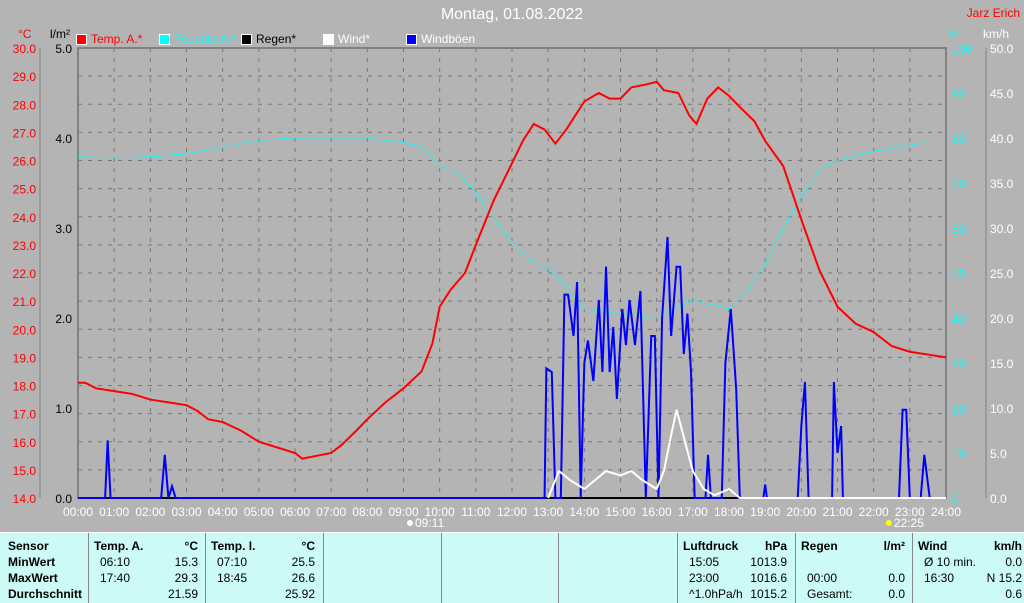 The image size is (1024, 603). I want to click on temp-tick-label: 17.0, so click(25, 415).